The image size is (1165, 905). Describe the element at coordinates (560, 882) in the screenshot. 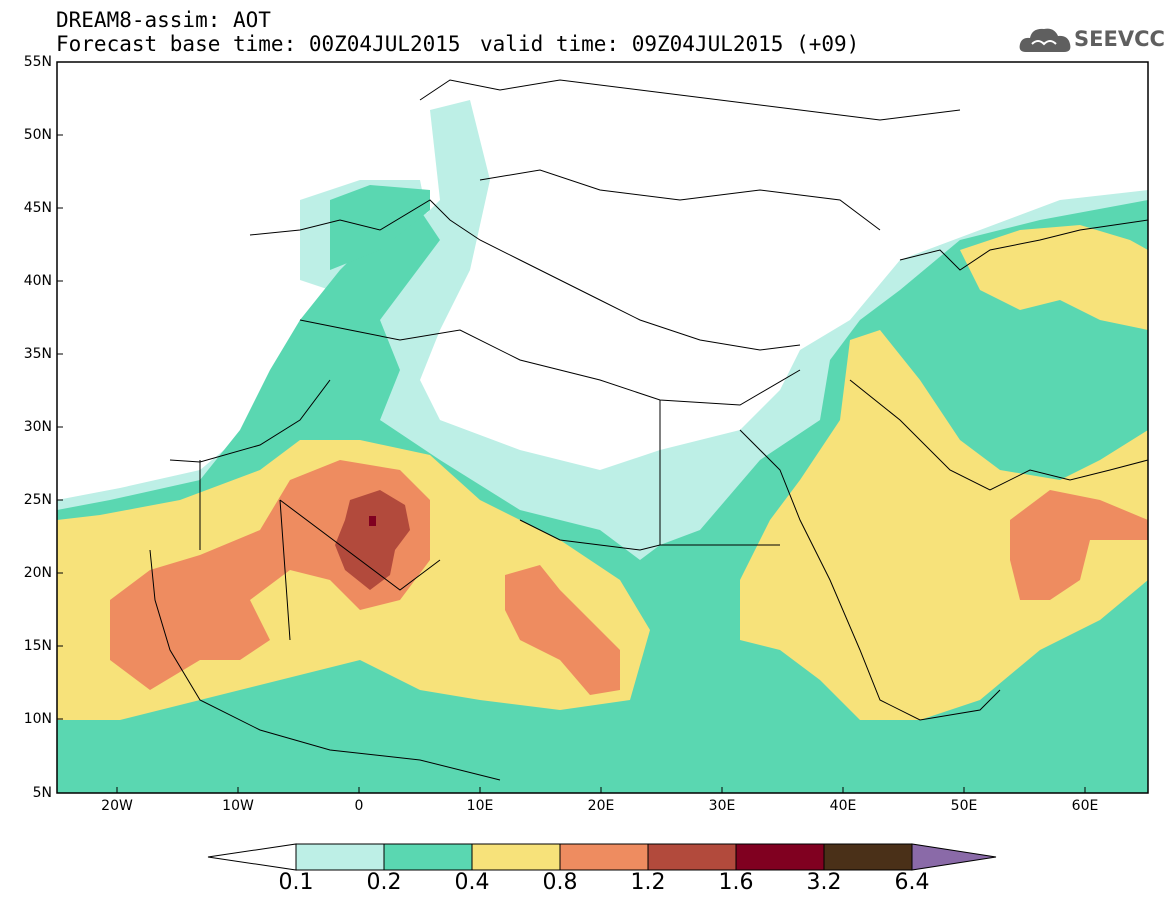

I see `colorbar-label: 0.8` at that location.